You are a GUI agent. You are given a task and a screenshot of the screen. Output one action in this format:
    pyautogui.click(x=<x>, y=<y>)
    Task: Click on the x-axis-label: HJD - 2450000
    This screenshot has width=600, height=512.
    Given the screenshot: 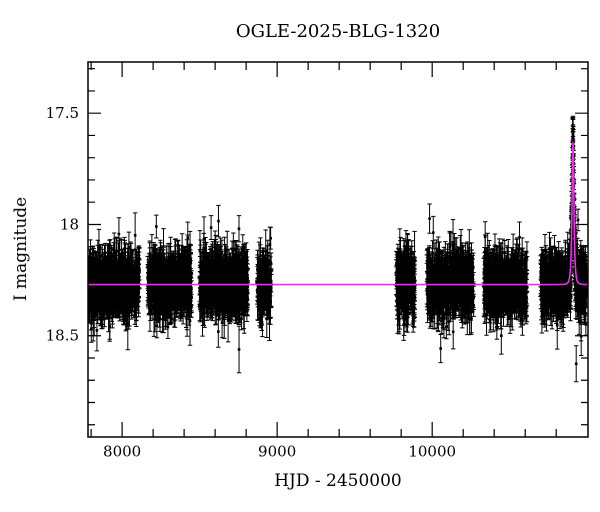 What is the action you would take?
    pyautogui.click(x=338, y=481)
    